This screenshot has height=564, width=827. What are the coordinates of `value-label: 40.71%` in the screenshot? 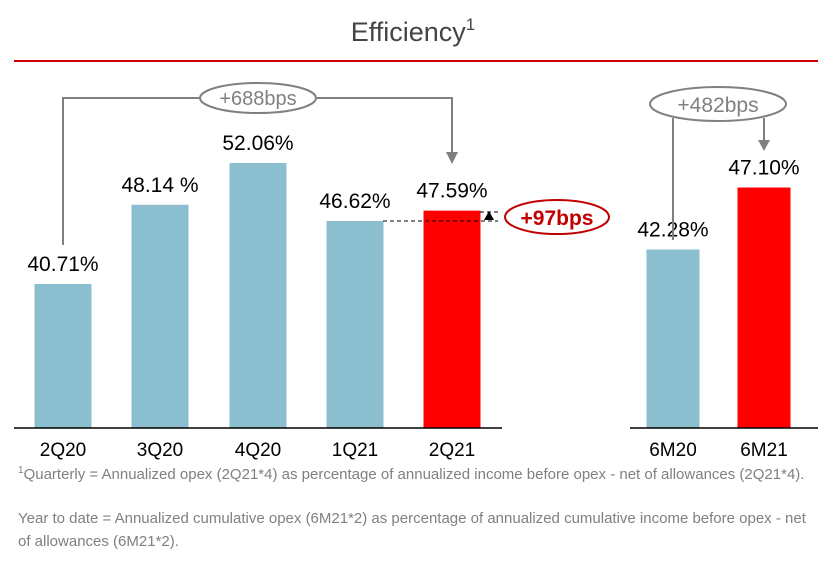 It's located at (62, 264).